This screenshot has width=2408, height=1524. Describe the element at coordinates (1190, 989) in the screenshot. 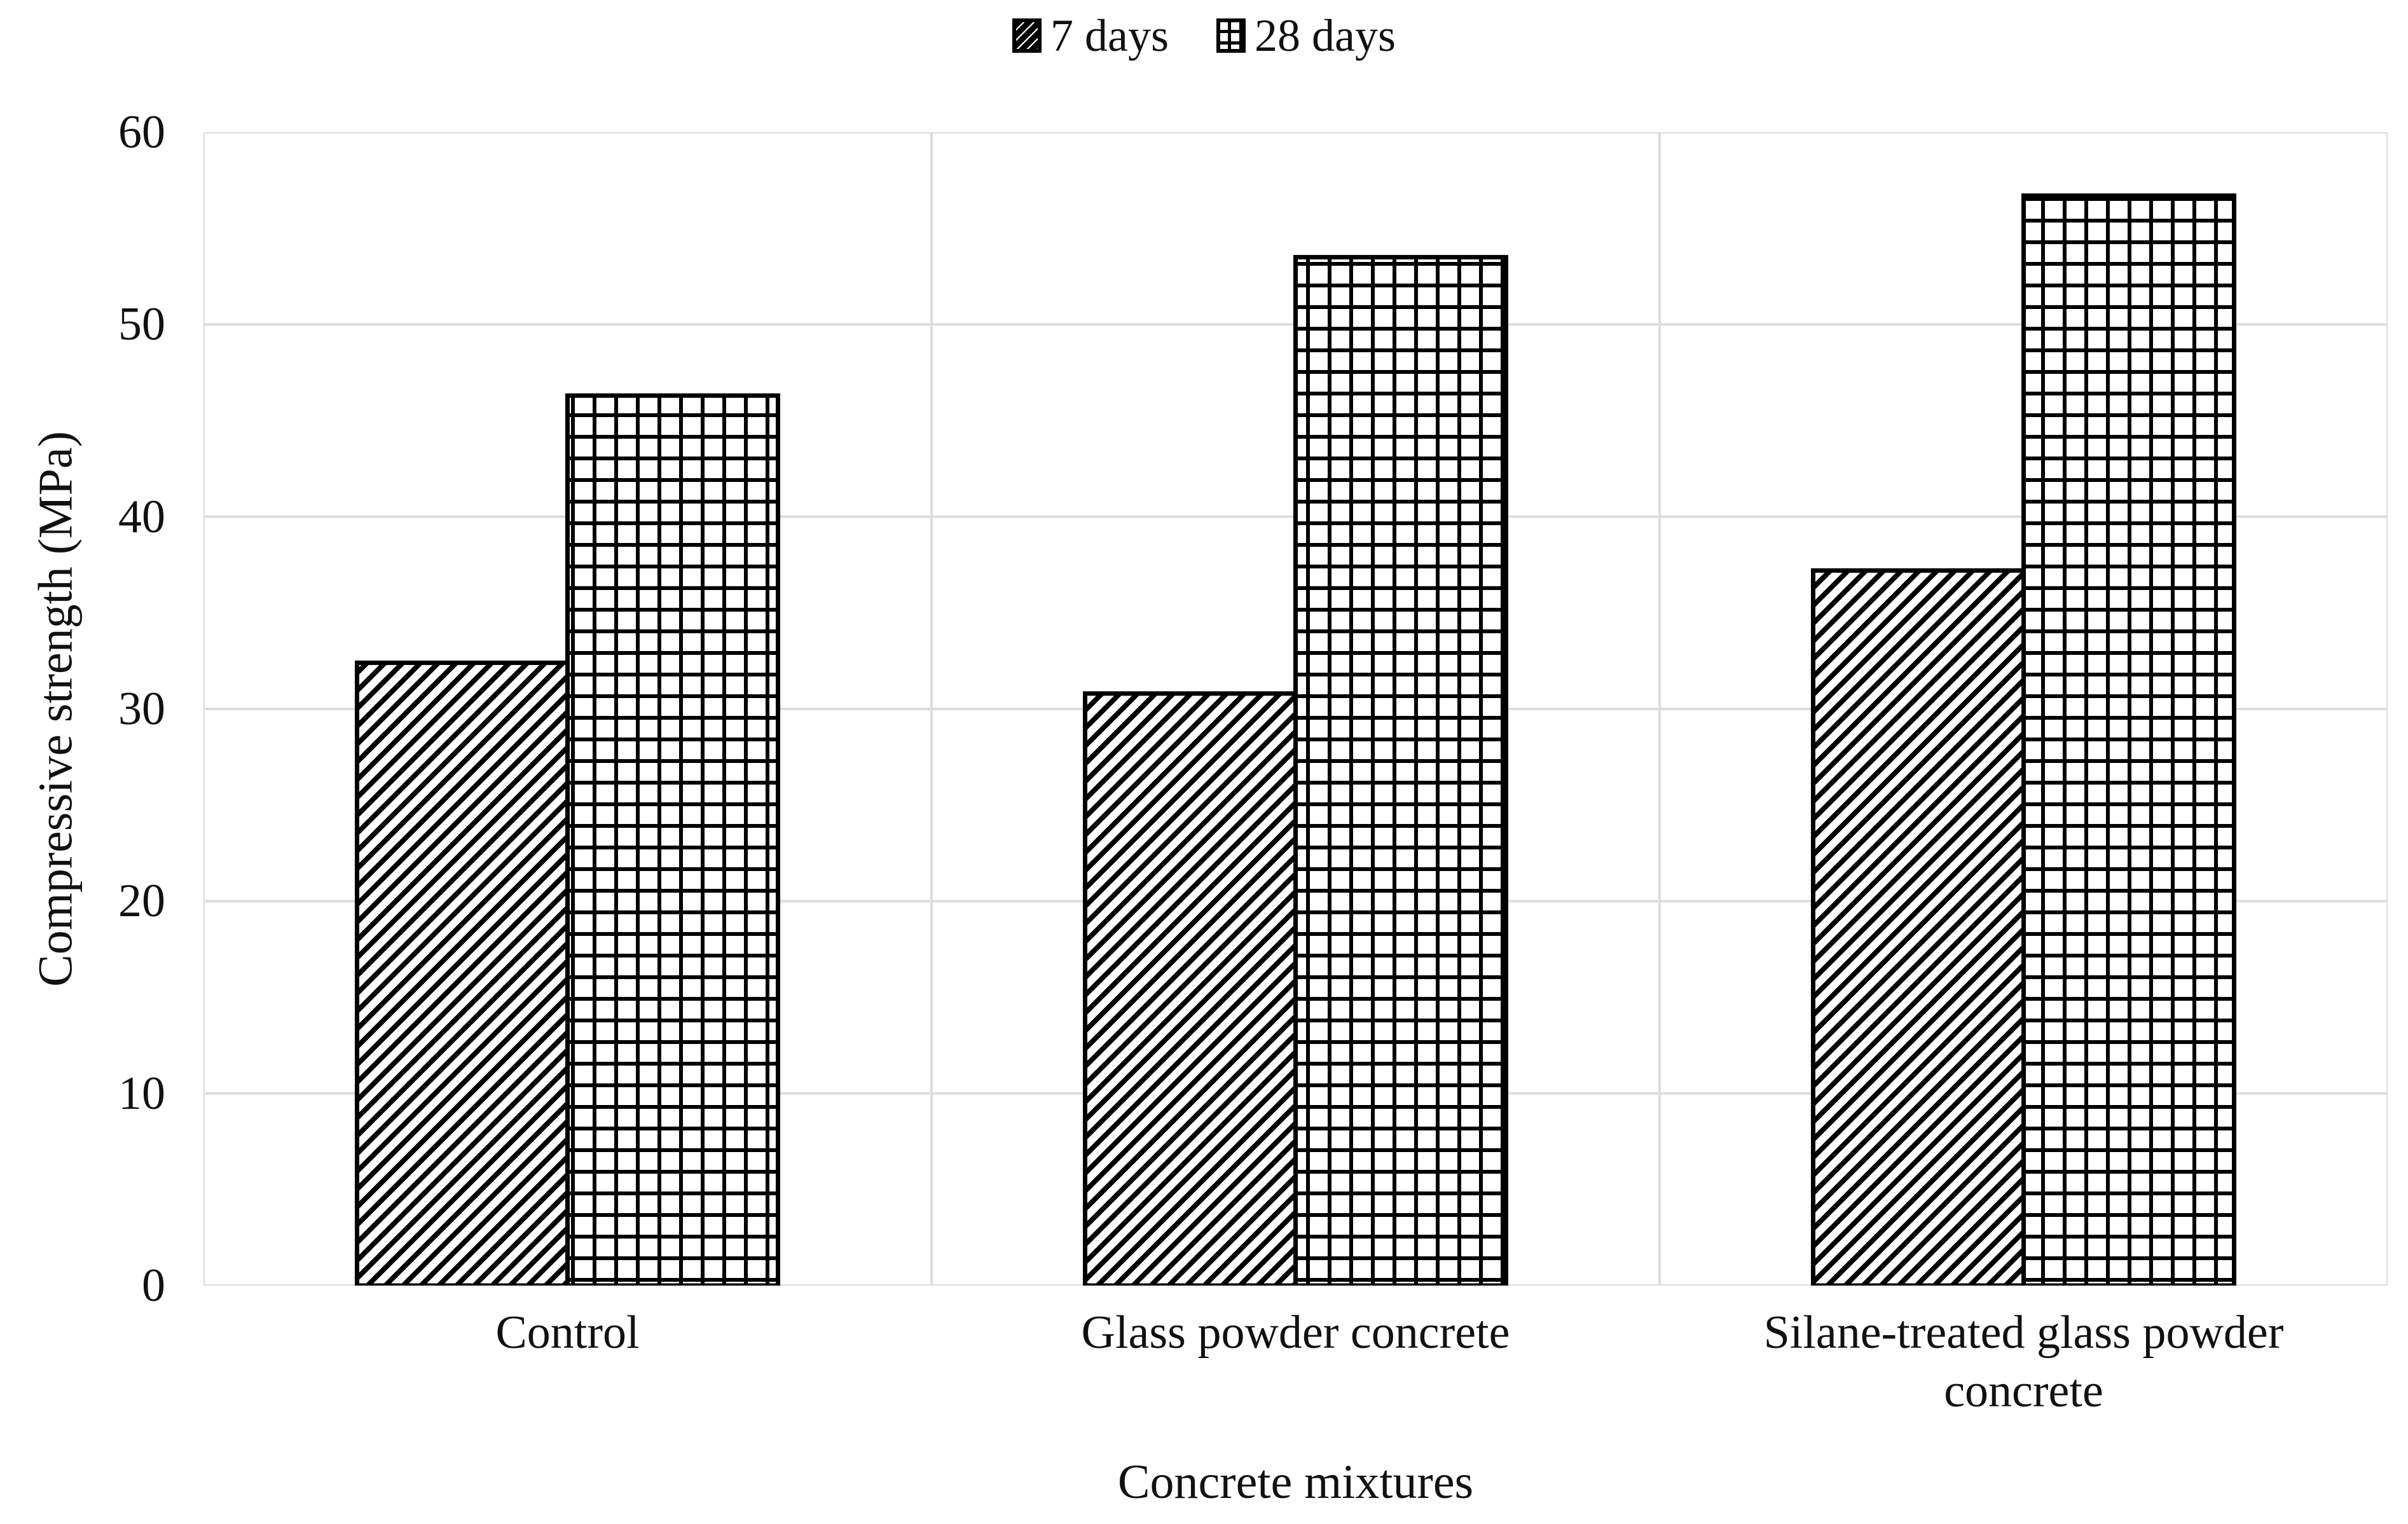

I see `bar-7-days-glass-powder-concrete` at that location.